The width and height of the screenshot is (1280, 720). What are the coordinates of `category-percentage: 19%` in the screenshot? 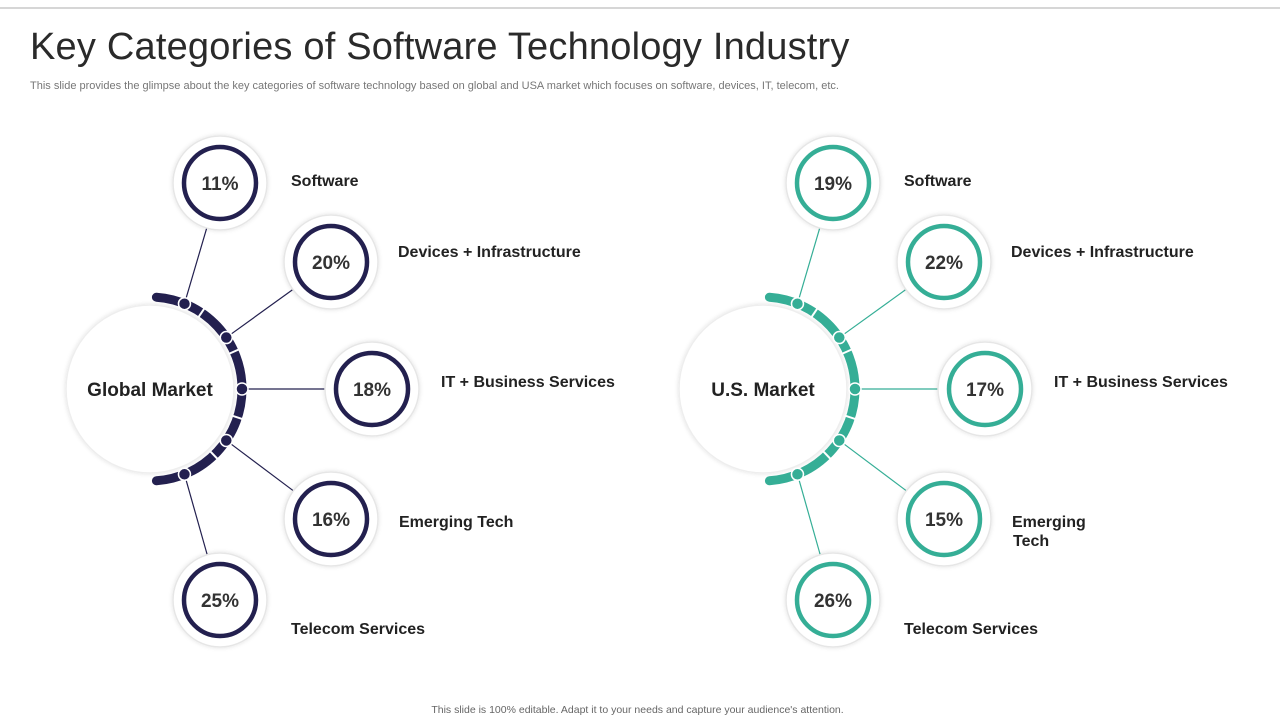 It's located at (833, 184).